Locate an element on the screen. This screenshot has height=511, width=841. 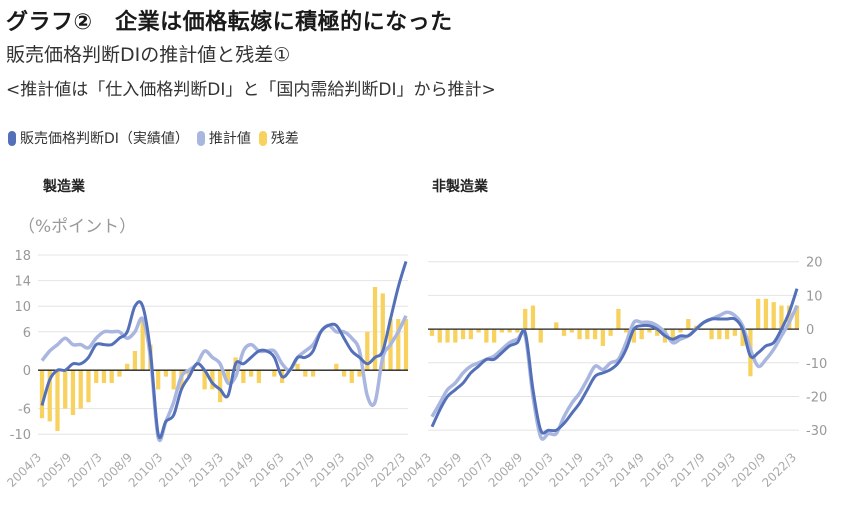
chart-note: <推計値は「仕入価格判断DI」と「国内需給判断DI」から推計> is located at coordinates (251, 90).